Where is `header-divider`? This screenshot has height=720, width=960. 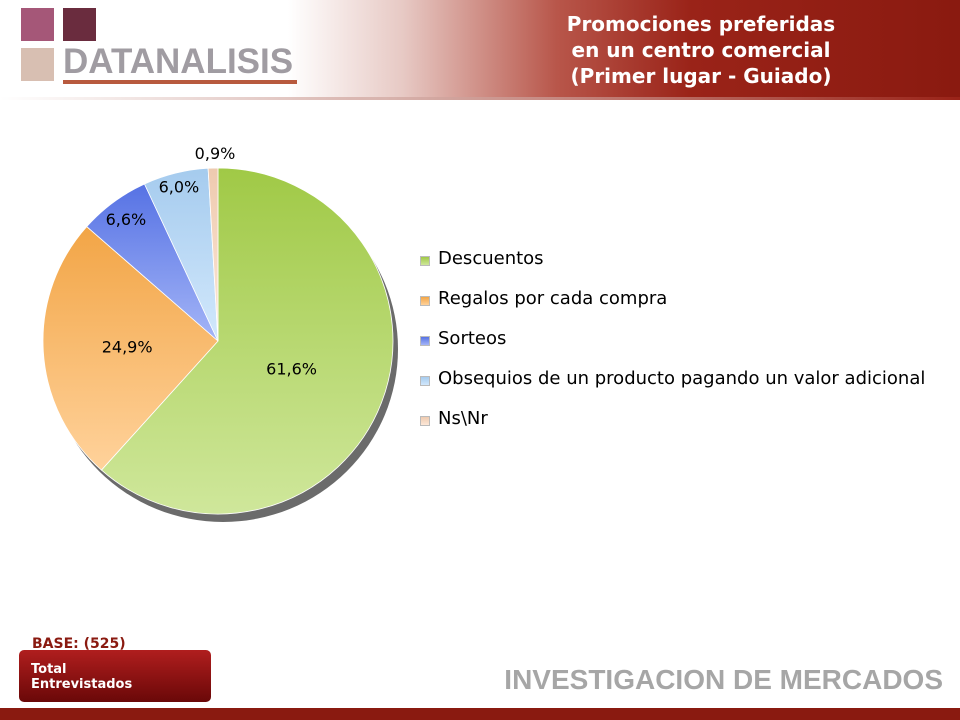
header-divider is located at coordinates (480, 98).